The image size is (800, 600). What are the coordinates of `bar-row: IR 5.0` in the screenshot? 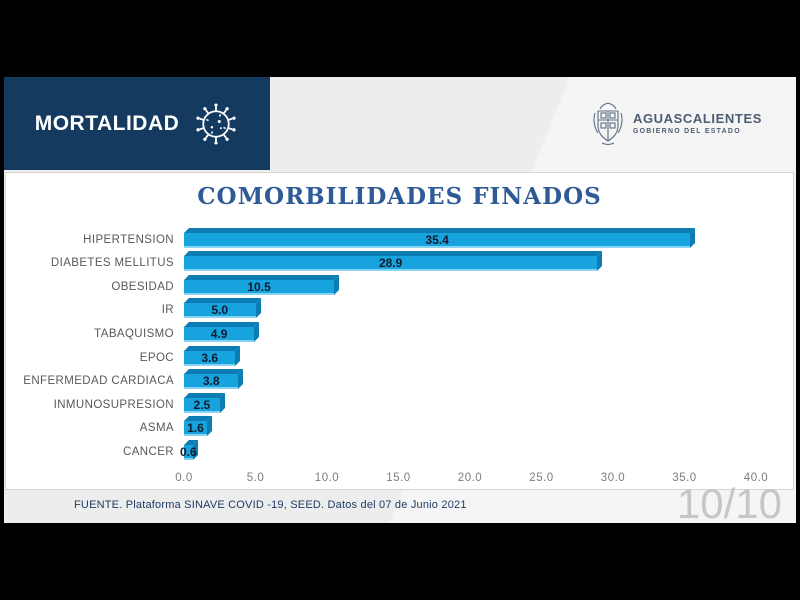 It's located at (399, 309).